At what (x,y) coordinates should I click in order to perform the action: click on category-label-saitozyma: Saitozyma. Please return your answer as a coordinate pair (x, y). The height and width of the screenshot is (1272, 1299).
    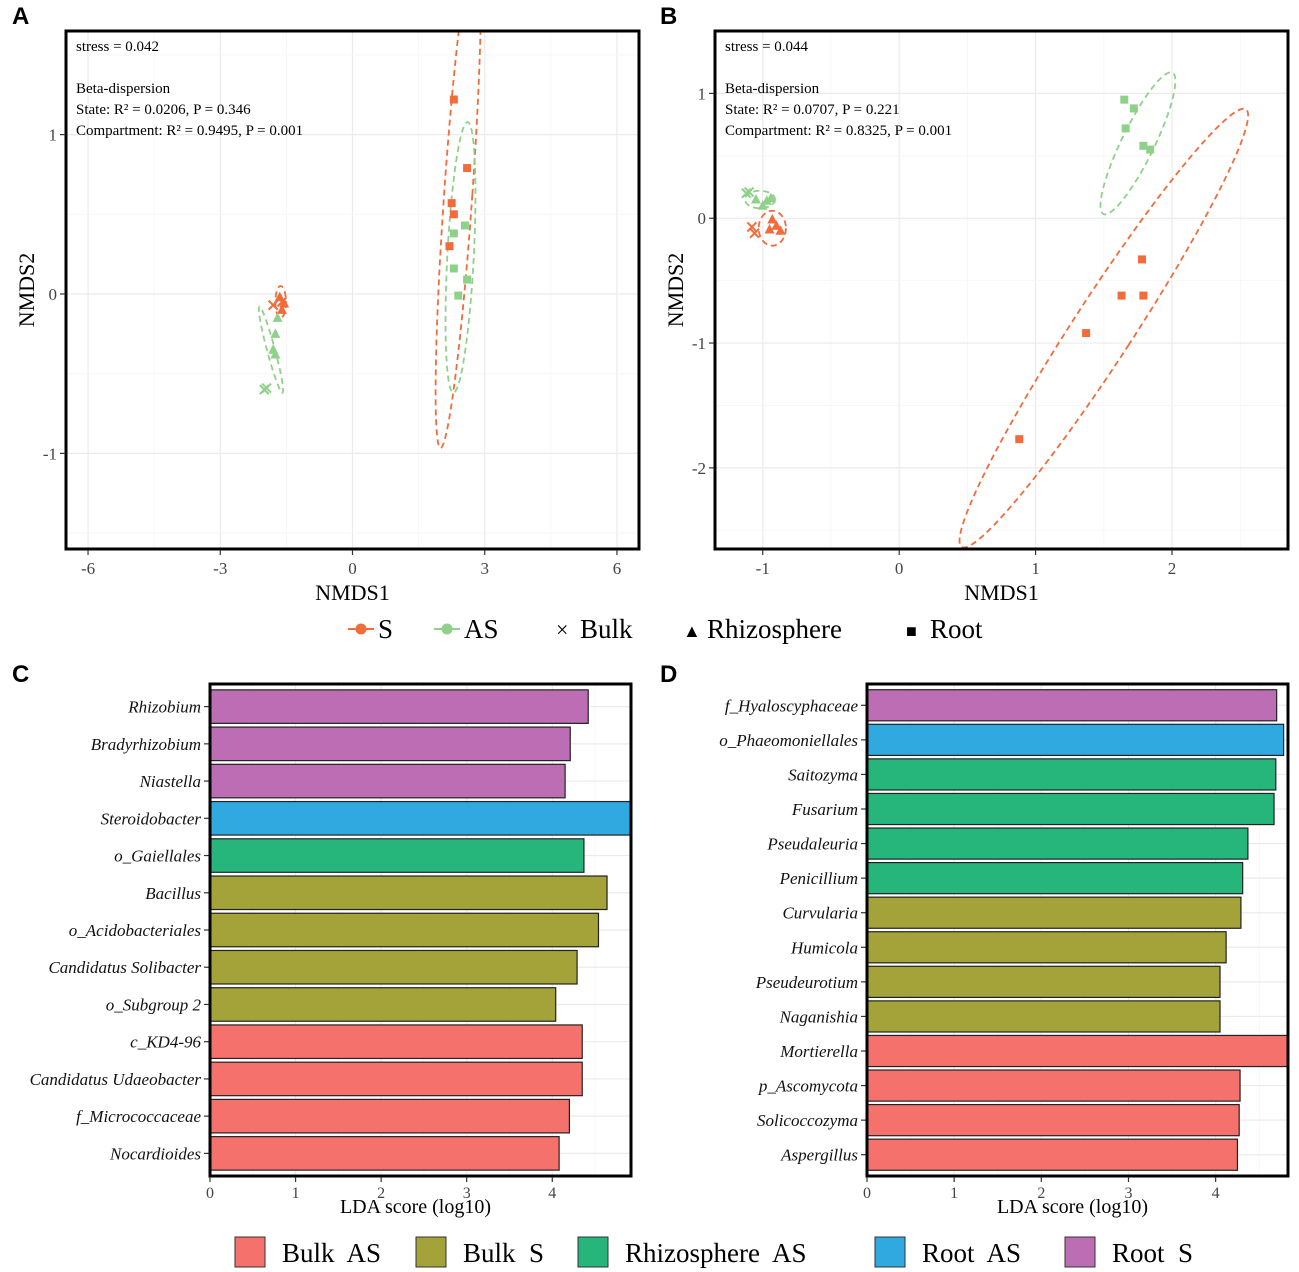
    Looking at the image, I should click on (823, 774).